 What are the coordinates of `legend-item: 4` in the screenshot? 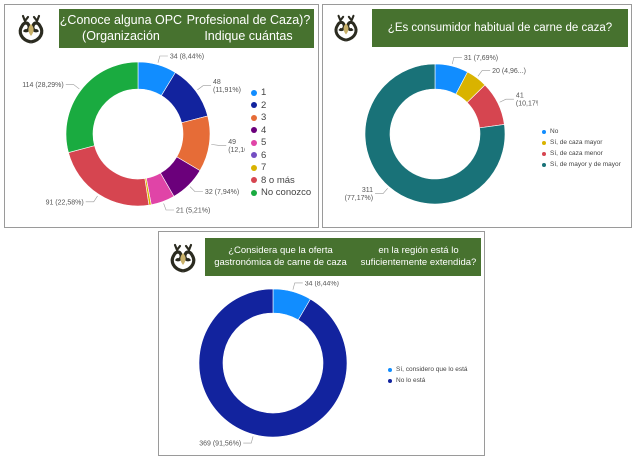 It's located at (285, 130).